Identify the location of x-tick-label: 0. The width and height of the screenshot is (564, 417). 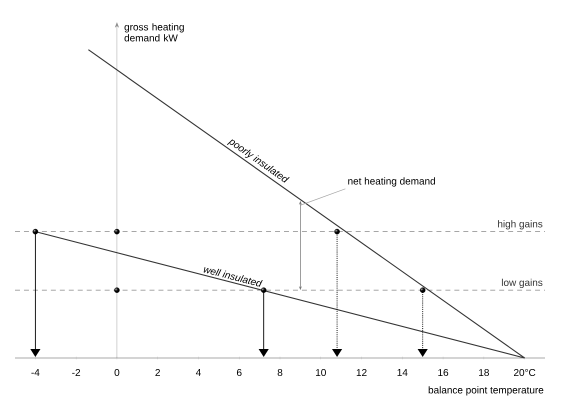
(117, 372).